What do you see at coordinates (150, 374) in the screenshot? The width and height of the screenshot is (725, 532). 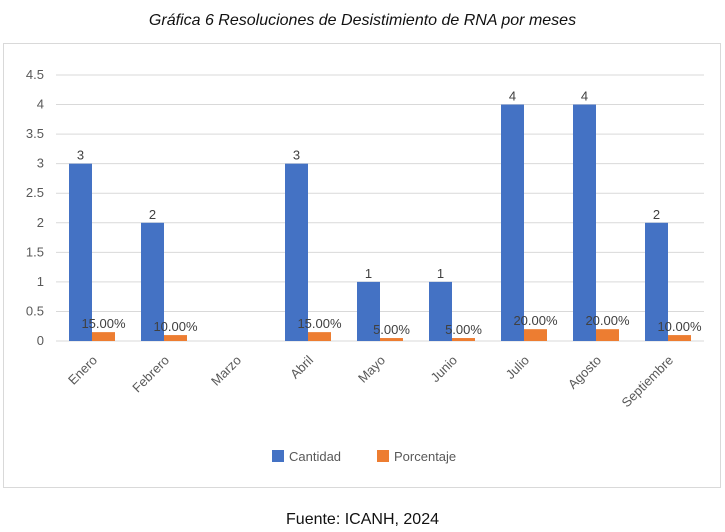 I see `x-category-label: Febrero` at bounding box center [150, 374].